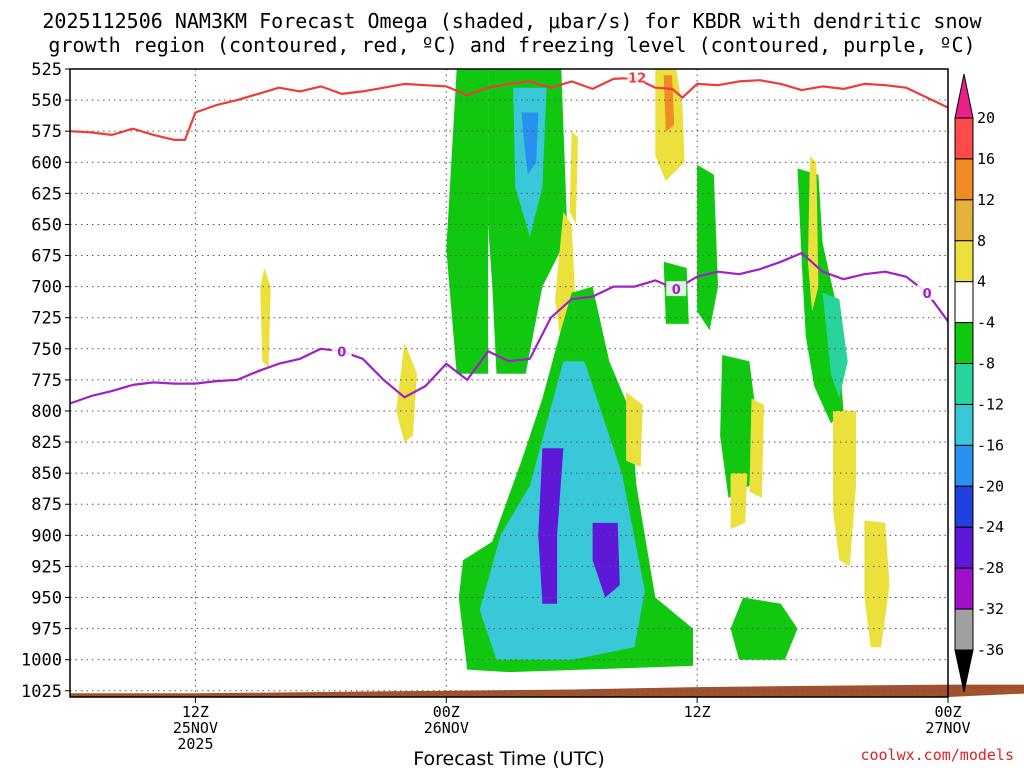 This screenshot has width=1024, height=768. What do you see at coordinates (981, 282) in the screenshot?
I see `colorbar-label-4: 4` at bounding box center [981, 282].